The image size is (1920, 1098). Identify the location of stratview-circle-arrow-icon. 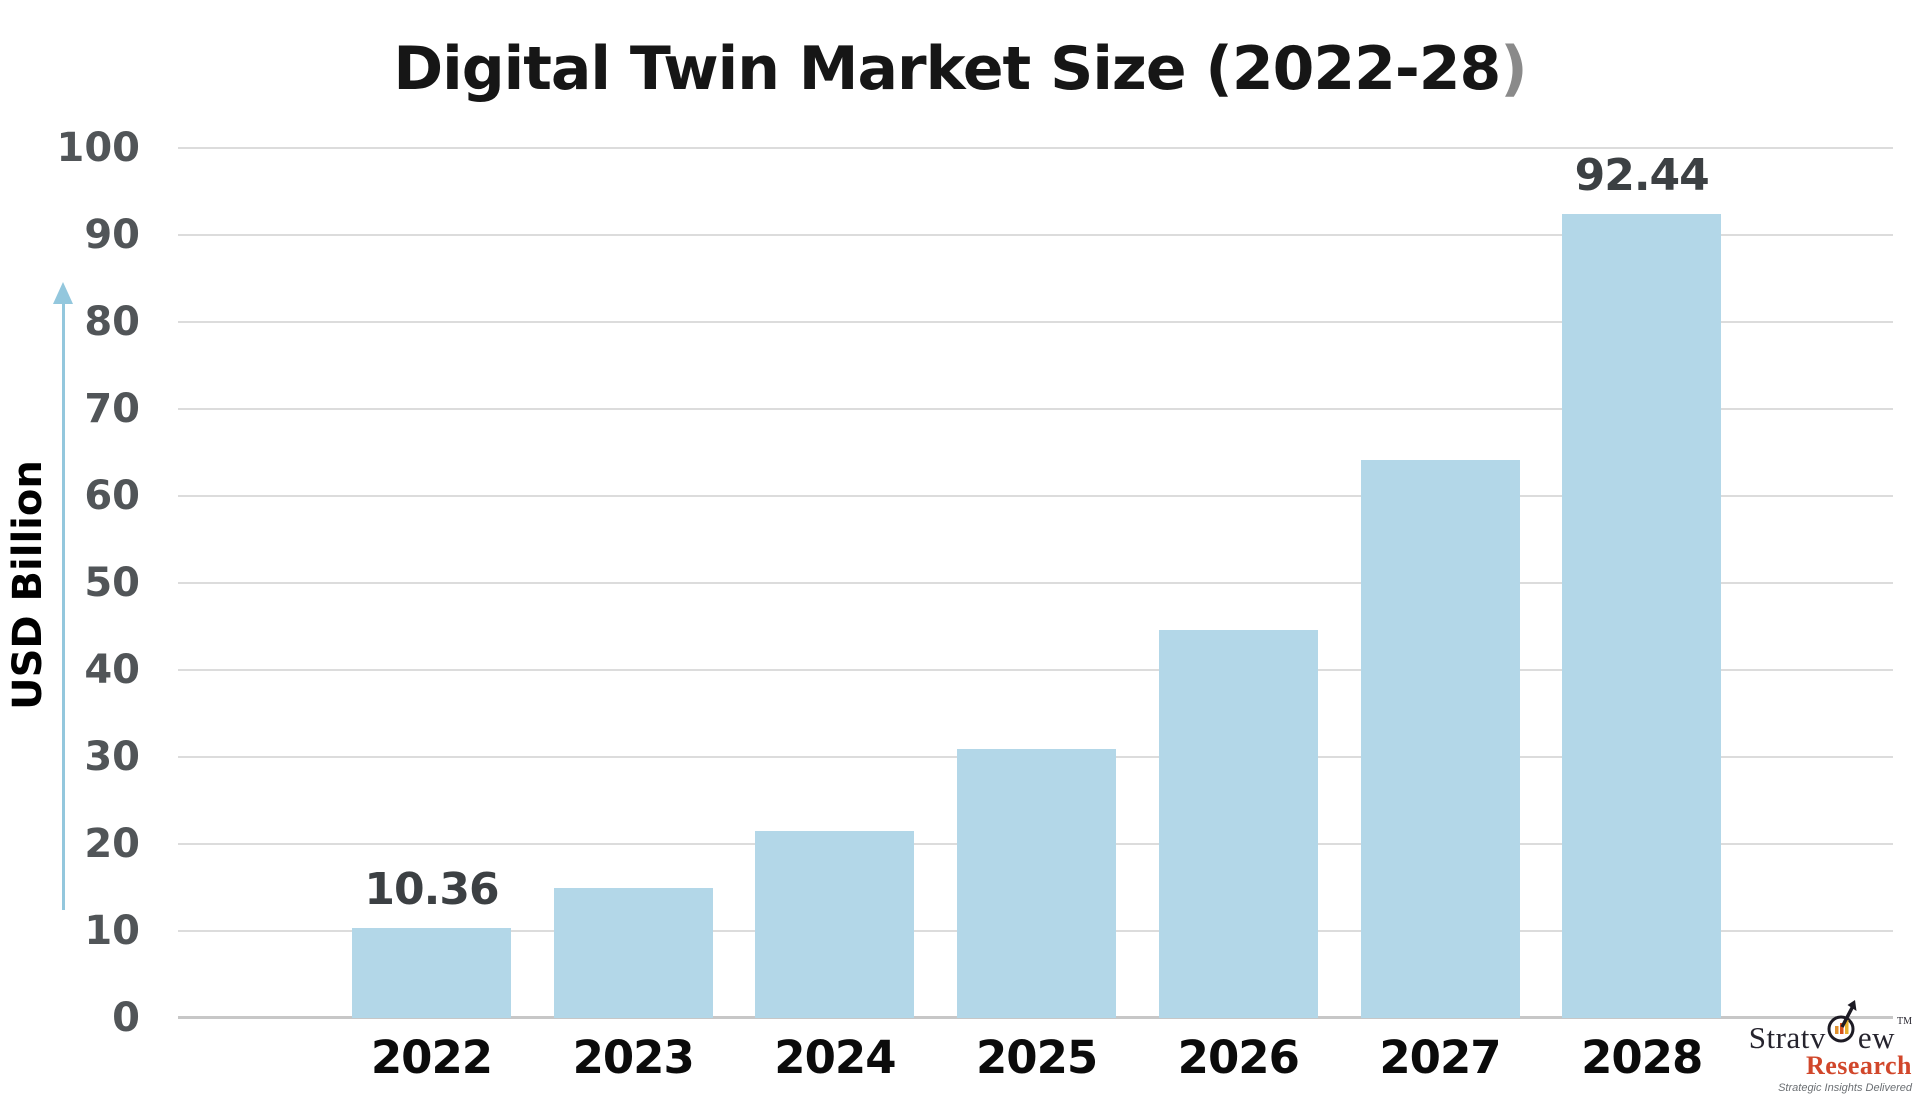
(1842, 1027).